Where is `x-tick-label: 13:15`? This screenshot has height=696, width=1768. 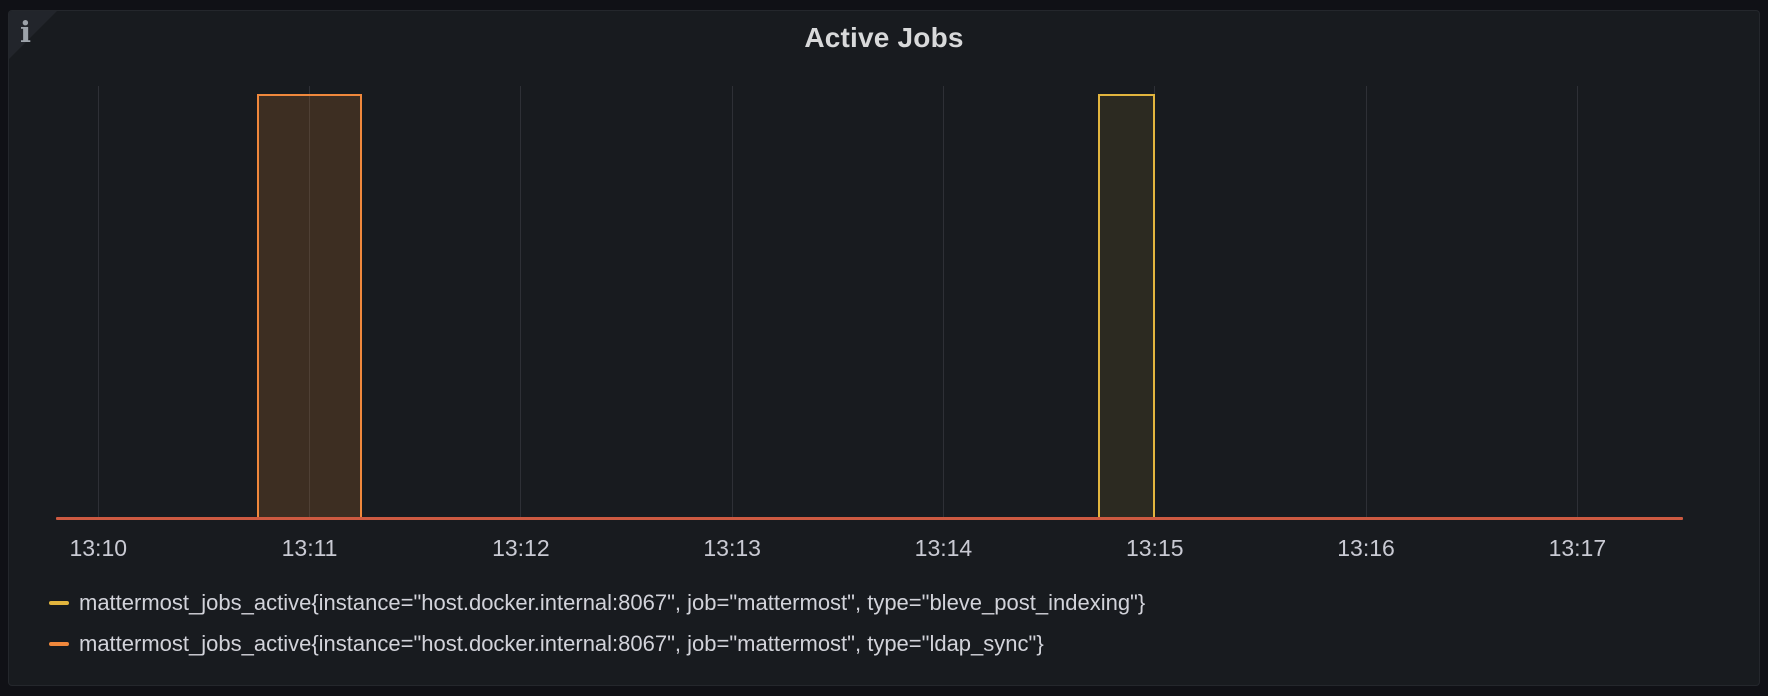
x-tick-label: 13:15 is located at coordinates (1154, 548).